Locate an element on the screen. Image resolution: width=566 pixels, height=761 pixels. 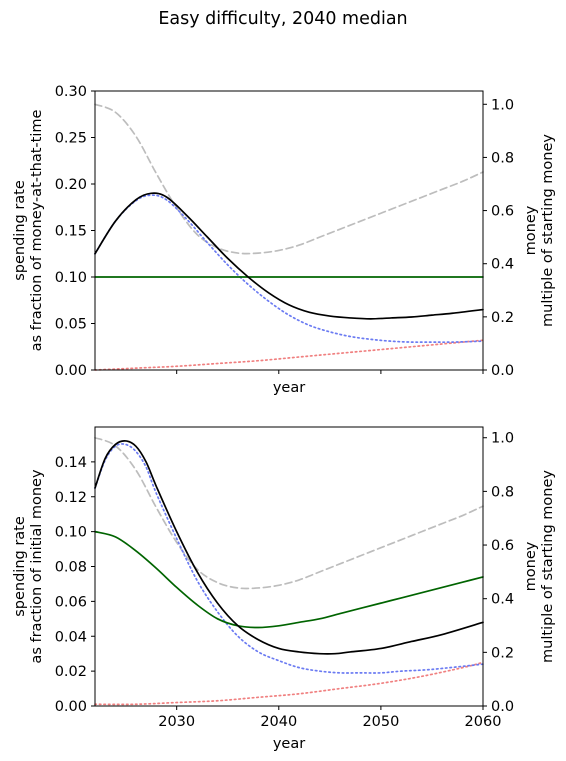
bottom-x-tick-label: 2060 is located at coordinates (483, 722).